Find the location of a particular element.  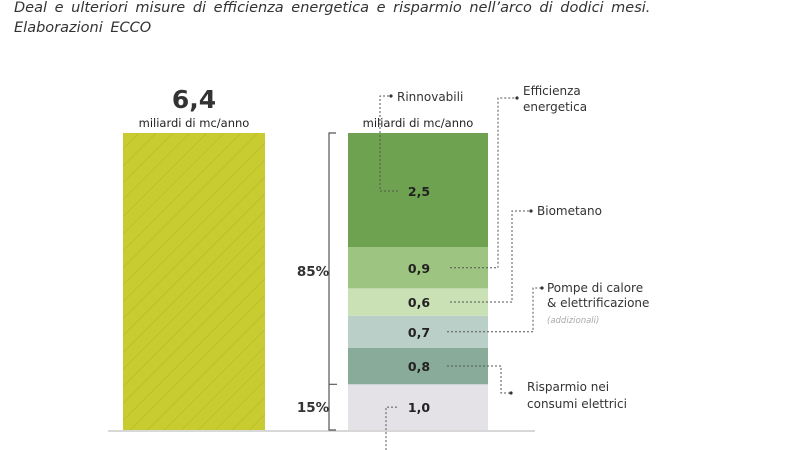

total-bar-hatch is located at coordinates (194, 281).